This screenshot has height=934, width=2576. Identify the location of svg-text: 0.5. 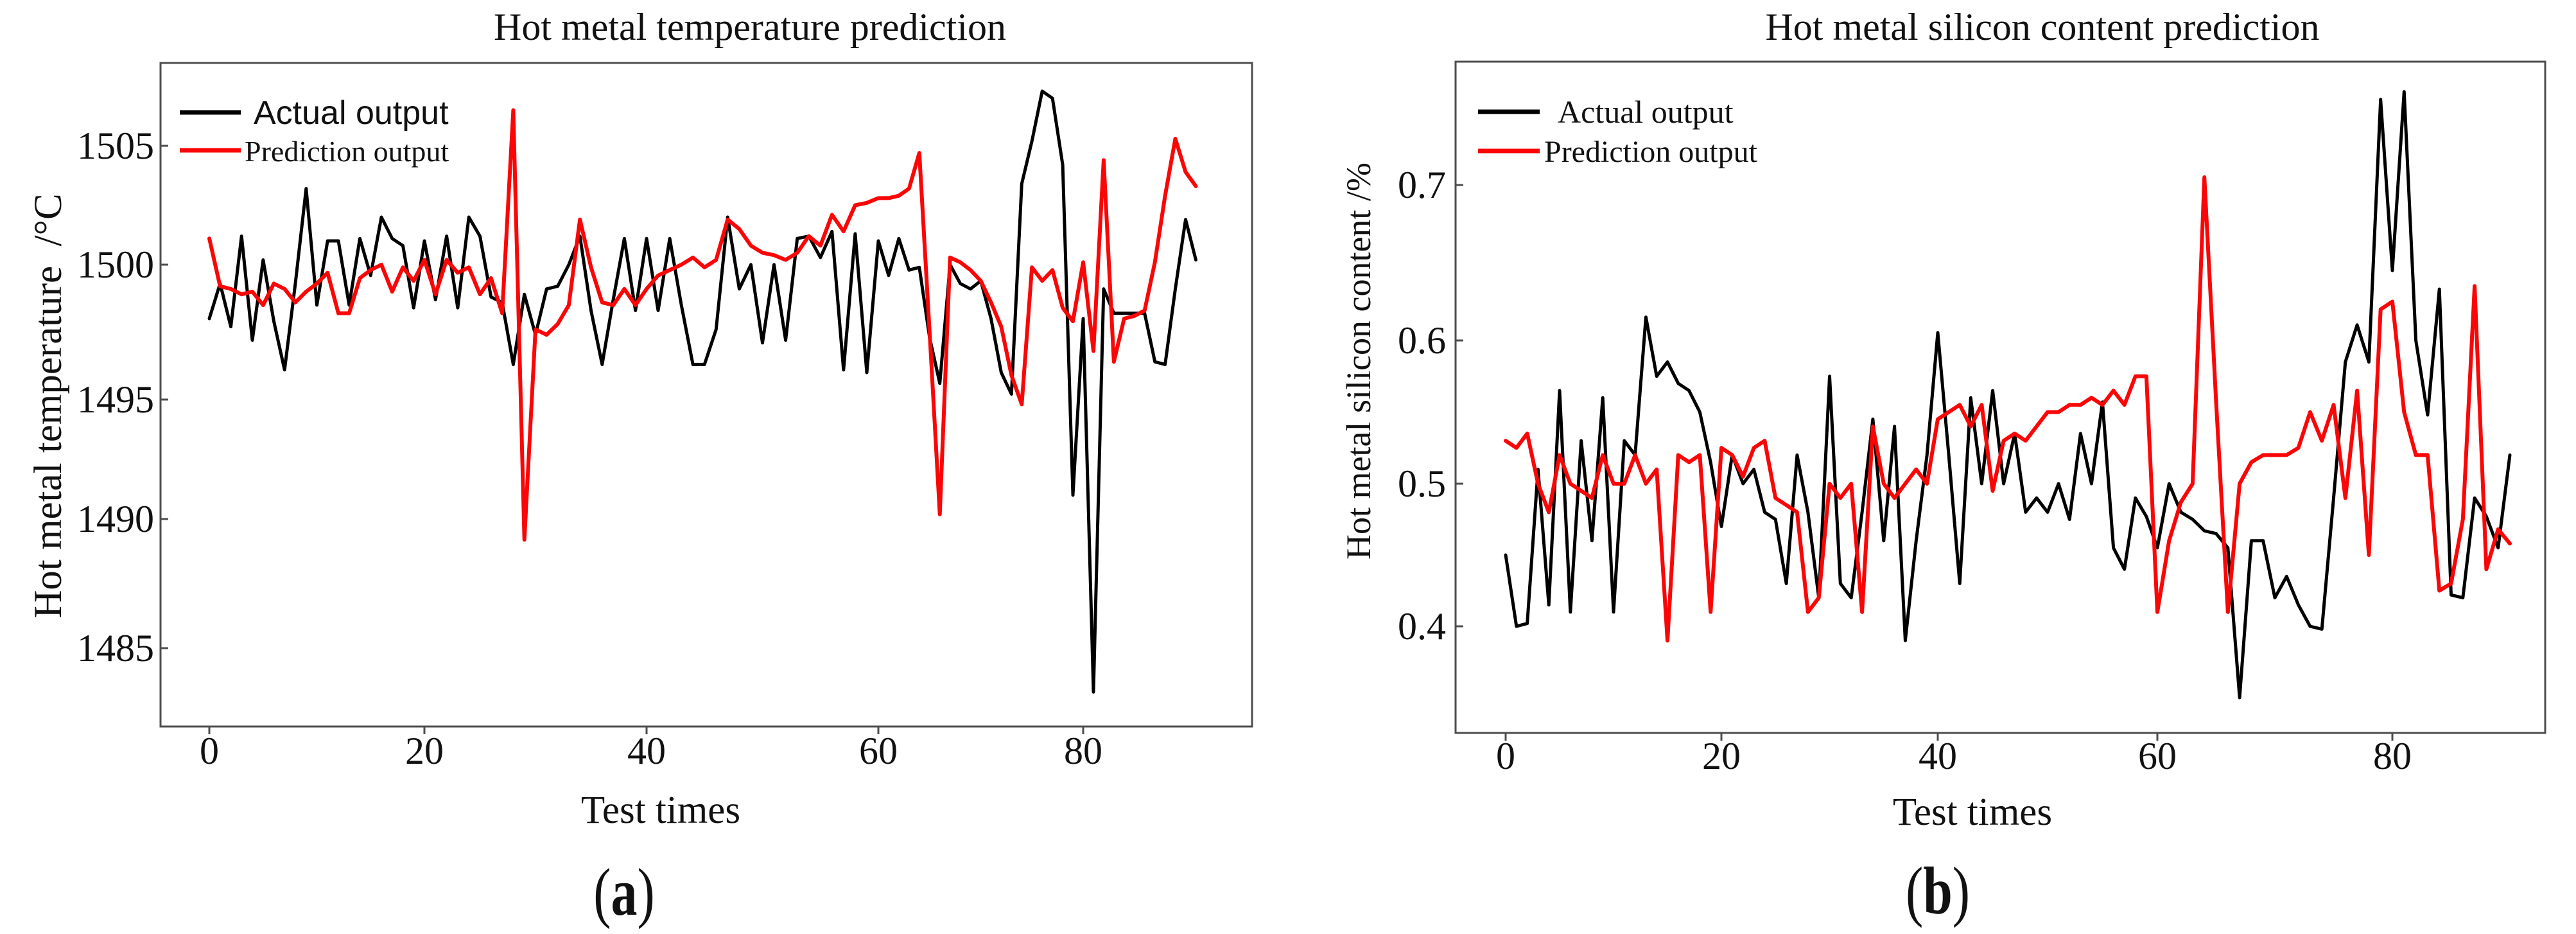
(1422, 484).